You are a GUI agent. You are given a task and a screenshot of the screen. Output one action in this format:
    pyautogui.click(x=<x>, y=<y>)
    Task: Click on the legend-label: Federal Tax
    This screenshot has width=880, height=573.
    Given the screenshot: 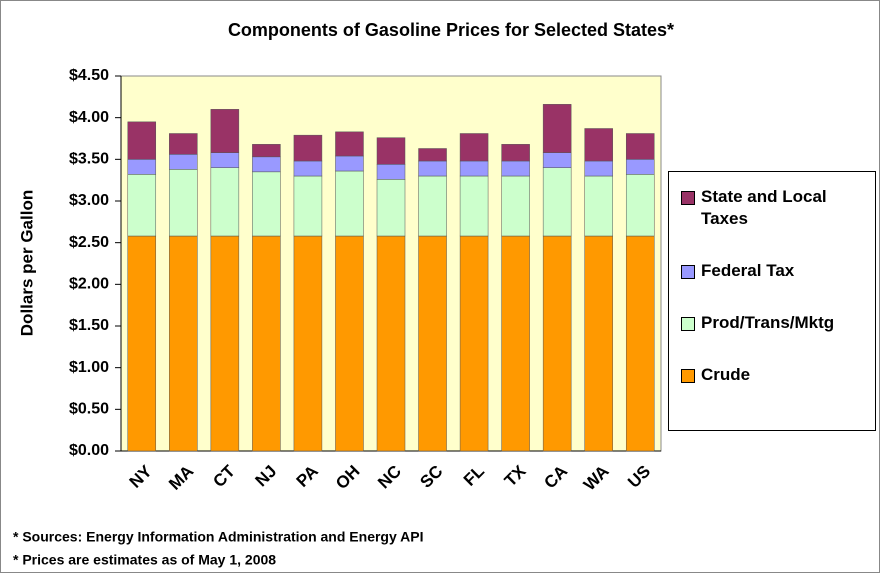 What is the action you would take?
    pyautogui.click(x=748, y=270)
    